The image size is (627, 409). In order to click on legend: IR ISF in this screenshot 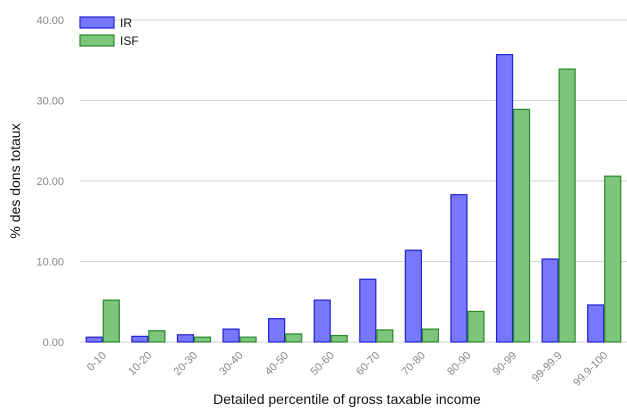, I will do `click(109, 32)`.